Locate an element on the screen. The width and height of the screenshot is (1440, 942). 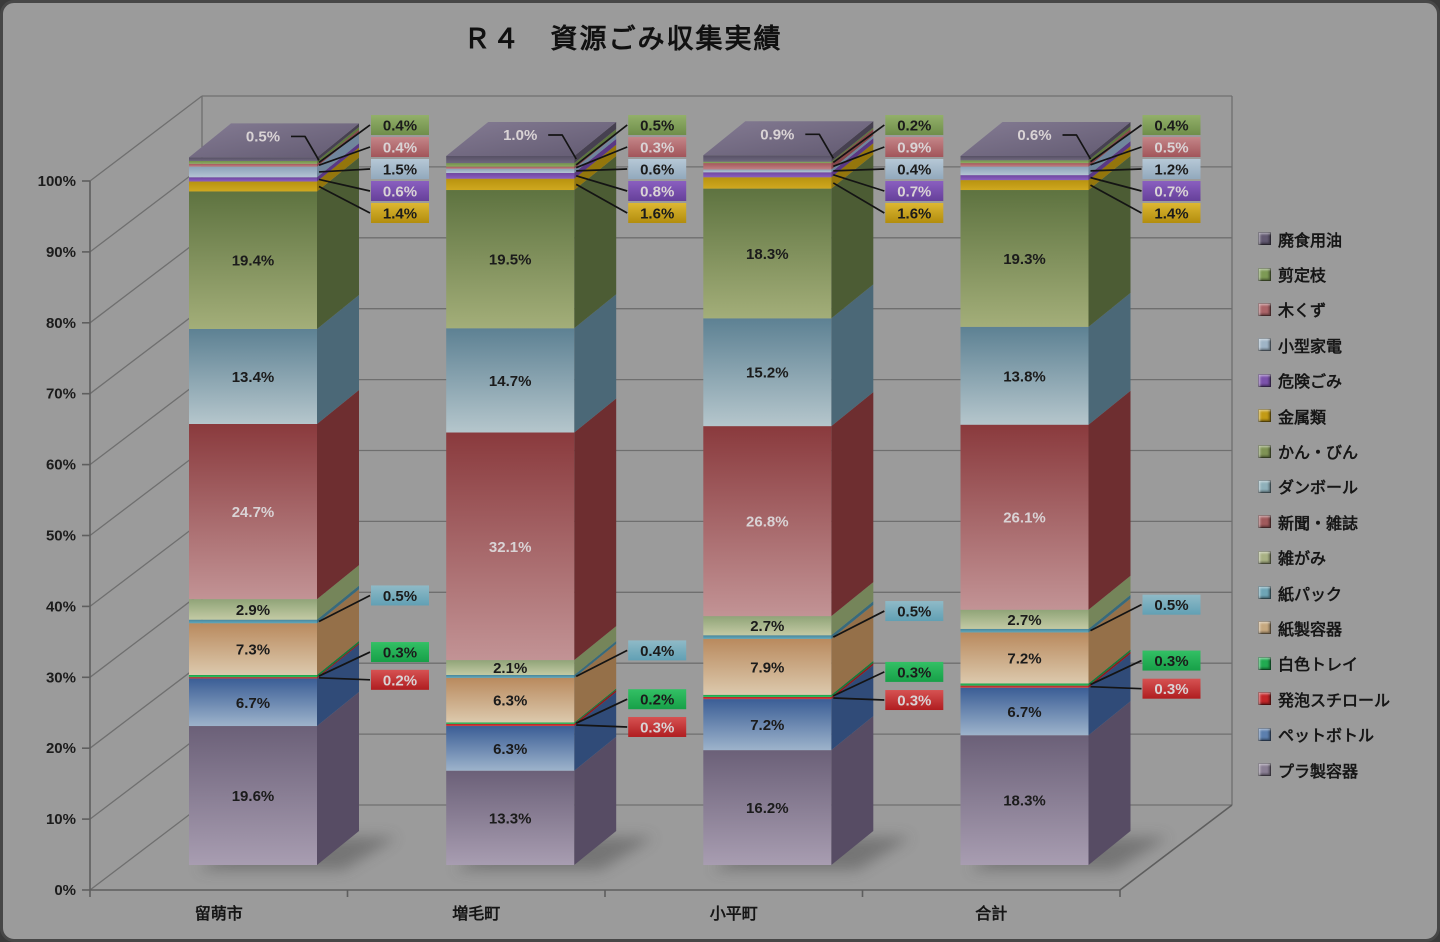
legend-label: 雑がみ is located at coordinates (1302, 560).